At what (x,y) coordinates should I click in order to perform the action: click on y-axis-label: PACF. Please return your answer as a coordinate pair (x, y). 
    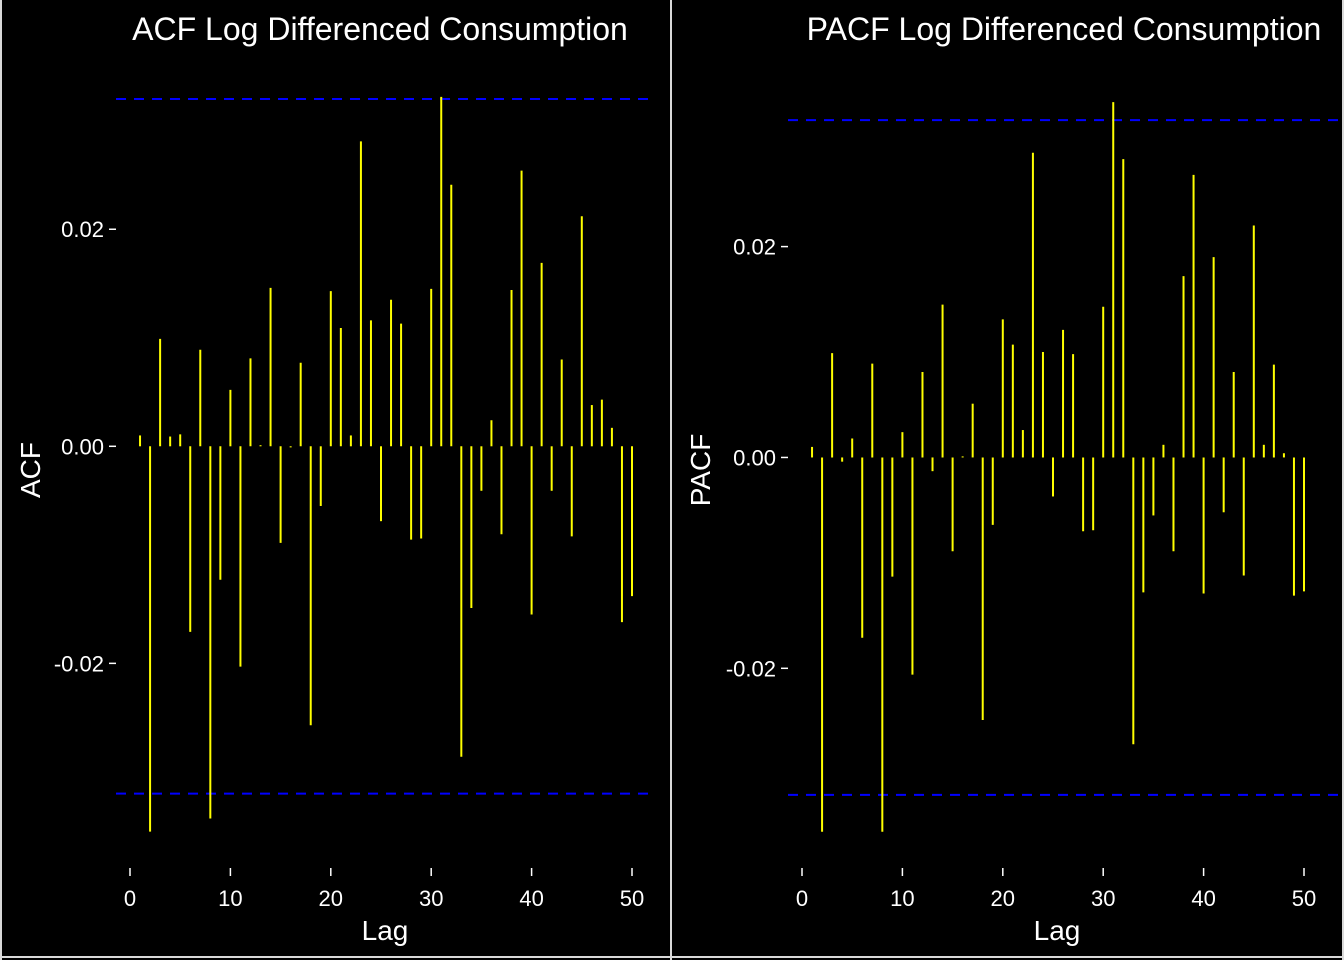
    Looking at the image, I should click on (700, 470).